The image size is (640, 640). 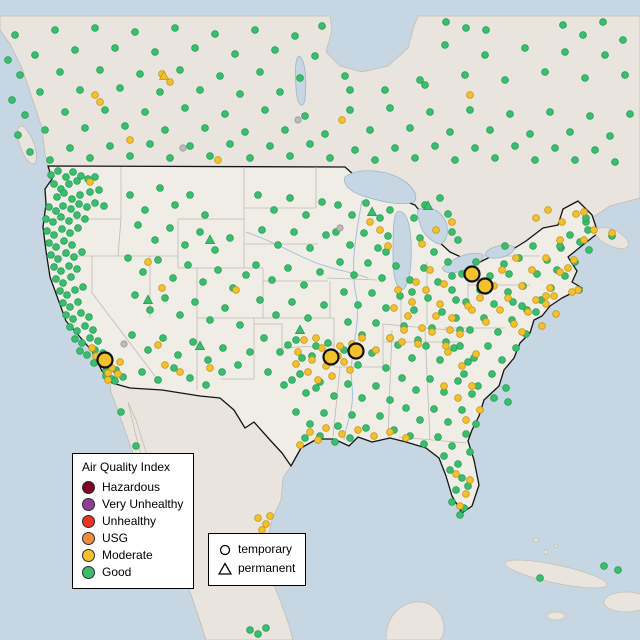 What do you see at coordinates (356, 351) in the screenshot?
I see `station-temporary-large-circle` at bounding box center [356, 351].